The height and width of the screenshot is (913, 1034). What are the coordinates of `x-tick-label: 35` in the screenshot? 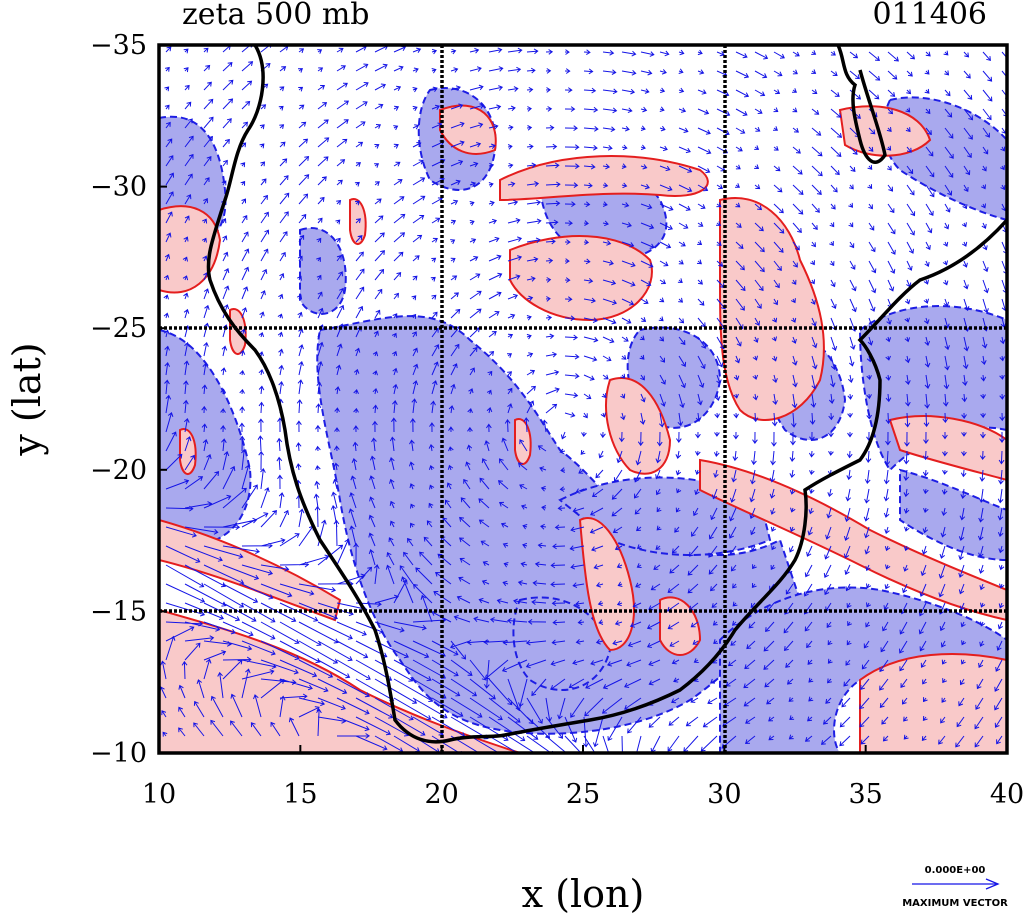 It's located at (865, 794).